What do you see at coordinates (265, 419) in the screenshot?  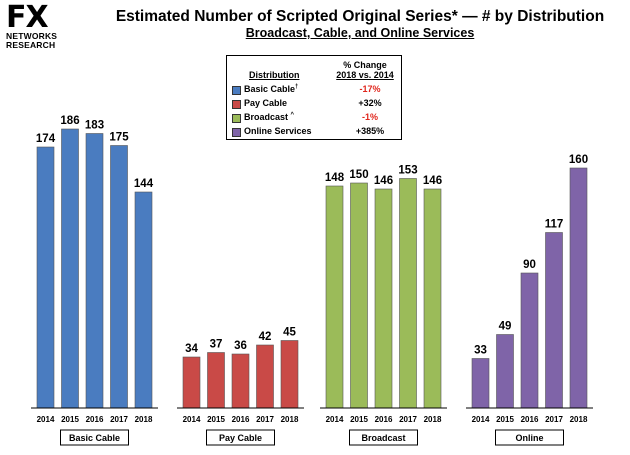 I see `tick-label-pay-cable-2017: 2017` at bounding box center [265, 419].